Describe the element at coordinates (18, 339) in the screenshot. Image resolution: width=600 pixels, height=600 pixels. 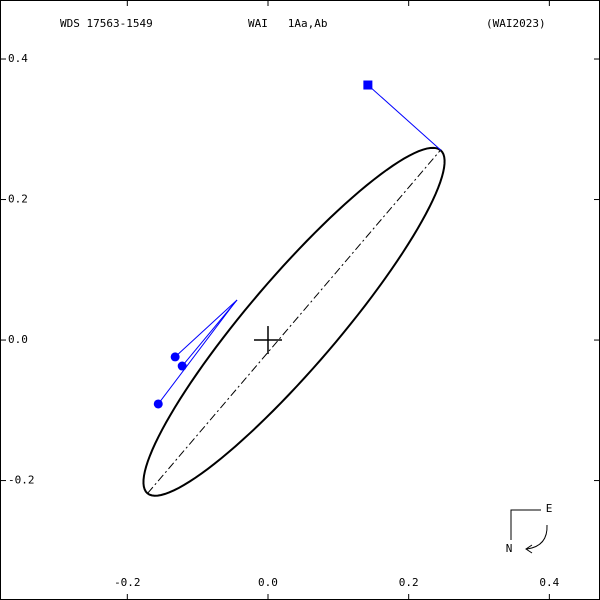
I see `y-tick-label: 0.0` at that location.